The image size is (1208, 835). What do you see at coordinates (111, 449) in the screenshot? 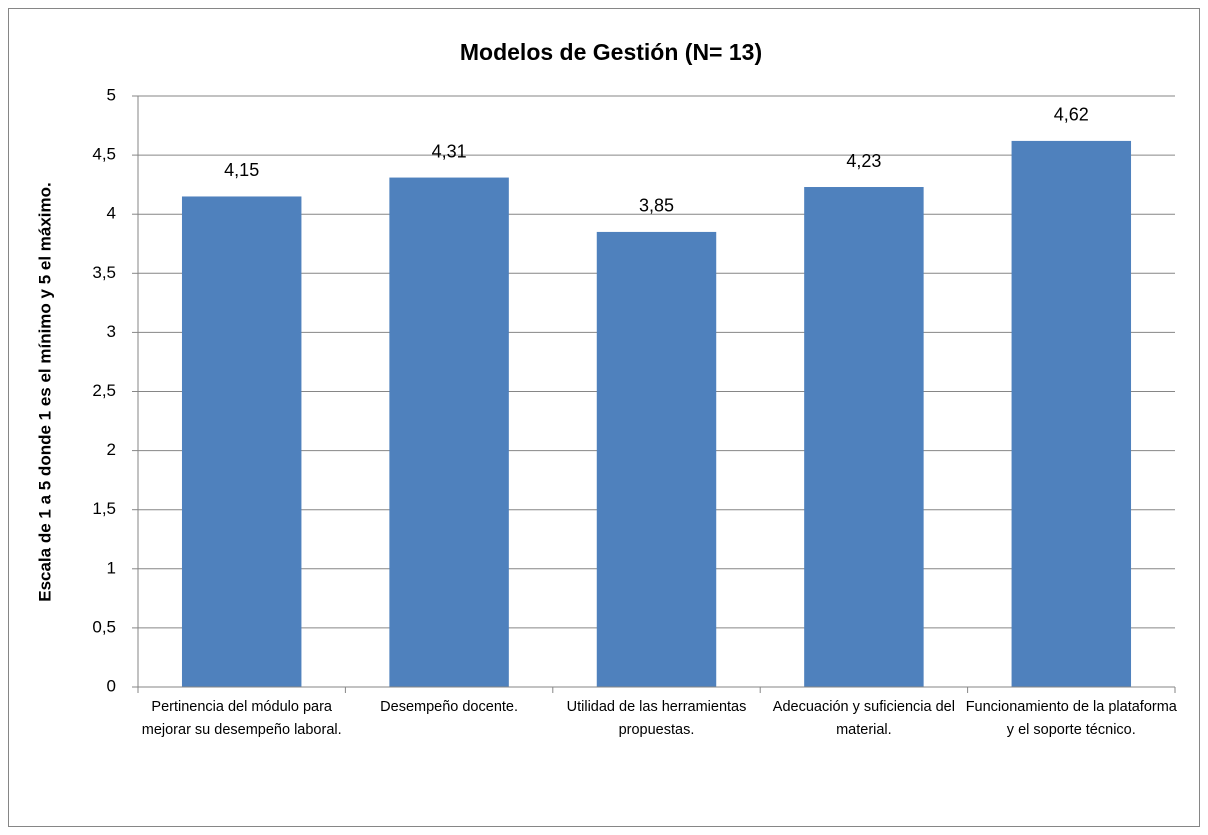
I see `y-tick-label: 2` at bounding box center [111, 449].